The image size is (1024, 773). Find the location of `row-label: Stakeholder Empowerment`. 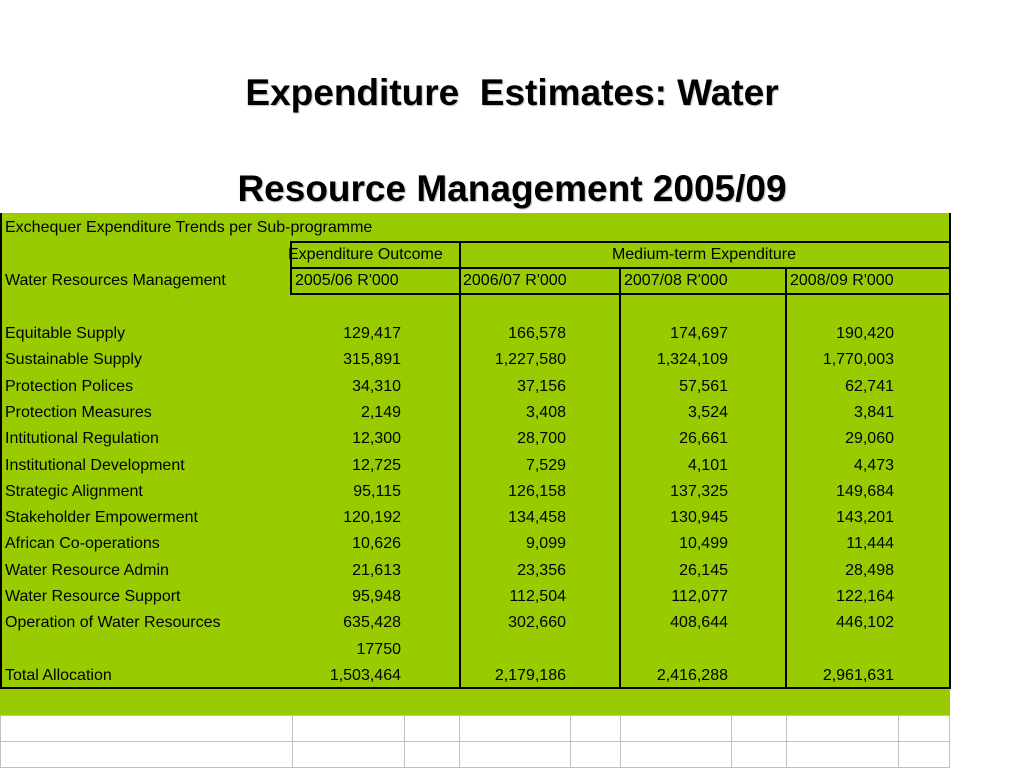

row-label: Stakeholder Empowerment is located at coordinates (101, 518).